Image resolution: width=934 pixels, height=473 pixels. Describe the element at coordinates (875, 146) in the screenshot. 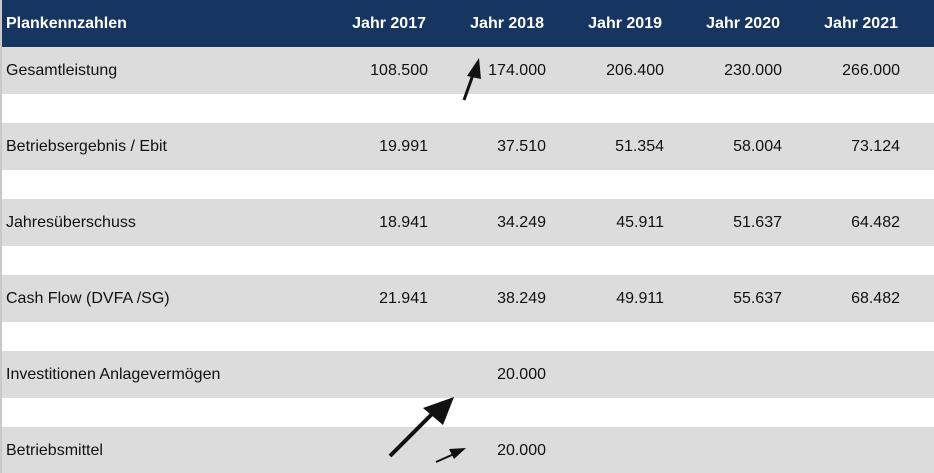

I see `value-cell-2021: 73.124` at that location.